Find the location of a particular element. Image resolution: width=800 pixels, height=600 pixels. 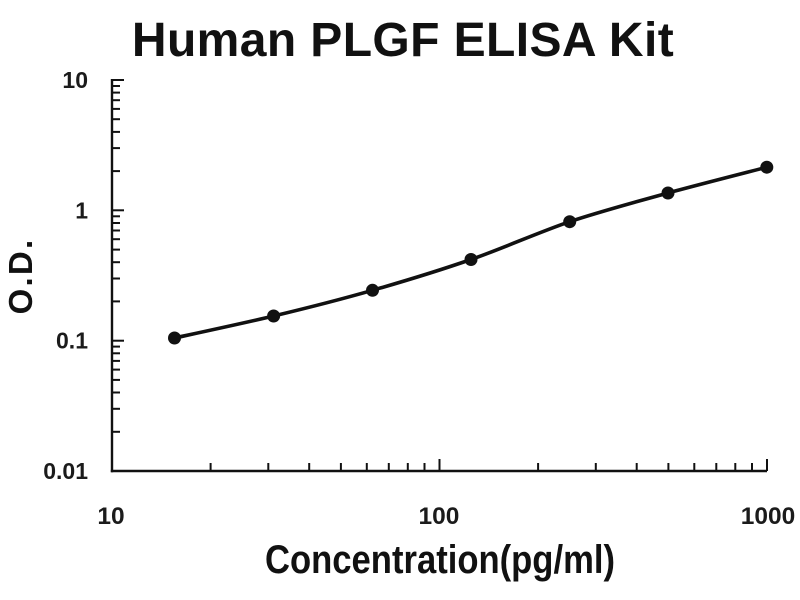

svg-text: 100 is located at coordinates (439, 516).